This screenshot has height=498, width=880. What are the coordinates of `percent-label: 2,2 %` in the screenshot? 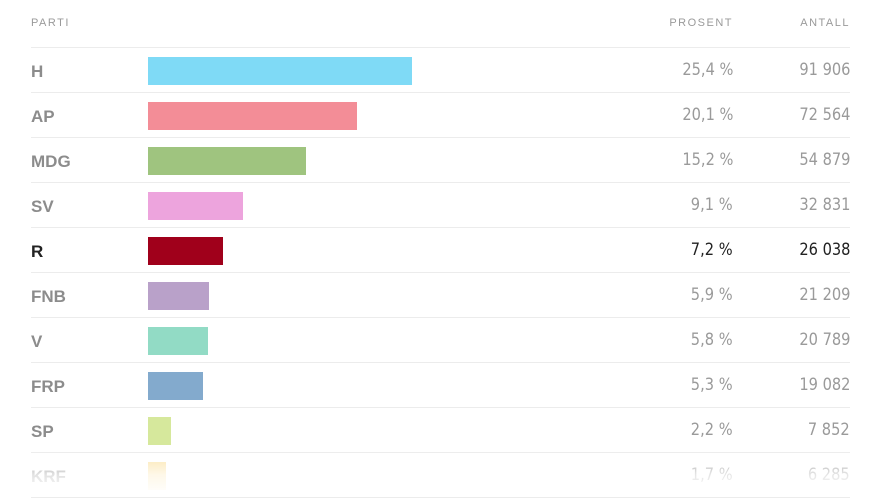 It's located at (712, 430).